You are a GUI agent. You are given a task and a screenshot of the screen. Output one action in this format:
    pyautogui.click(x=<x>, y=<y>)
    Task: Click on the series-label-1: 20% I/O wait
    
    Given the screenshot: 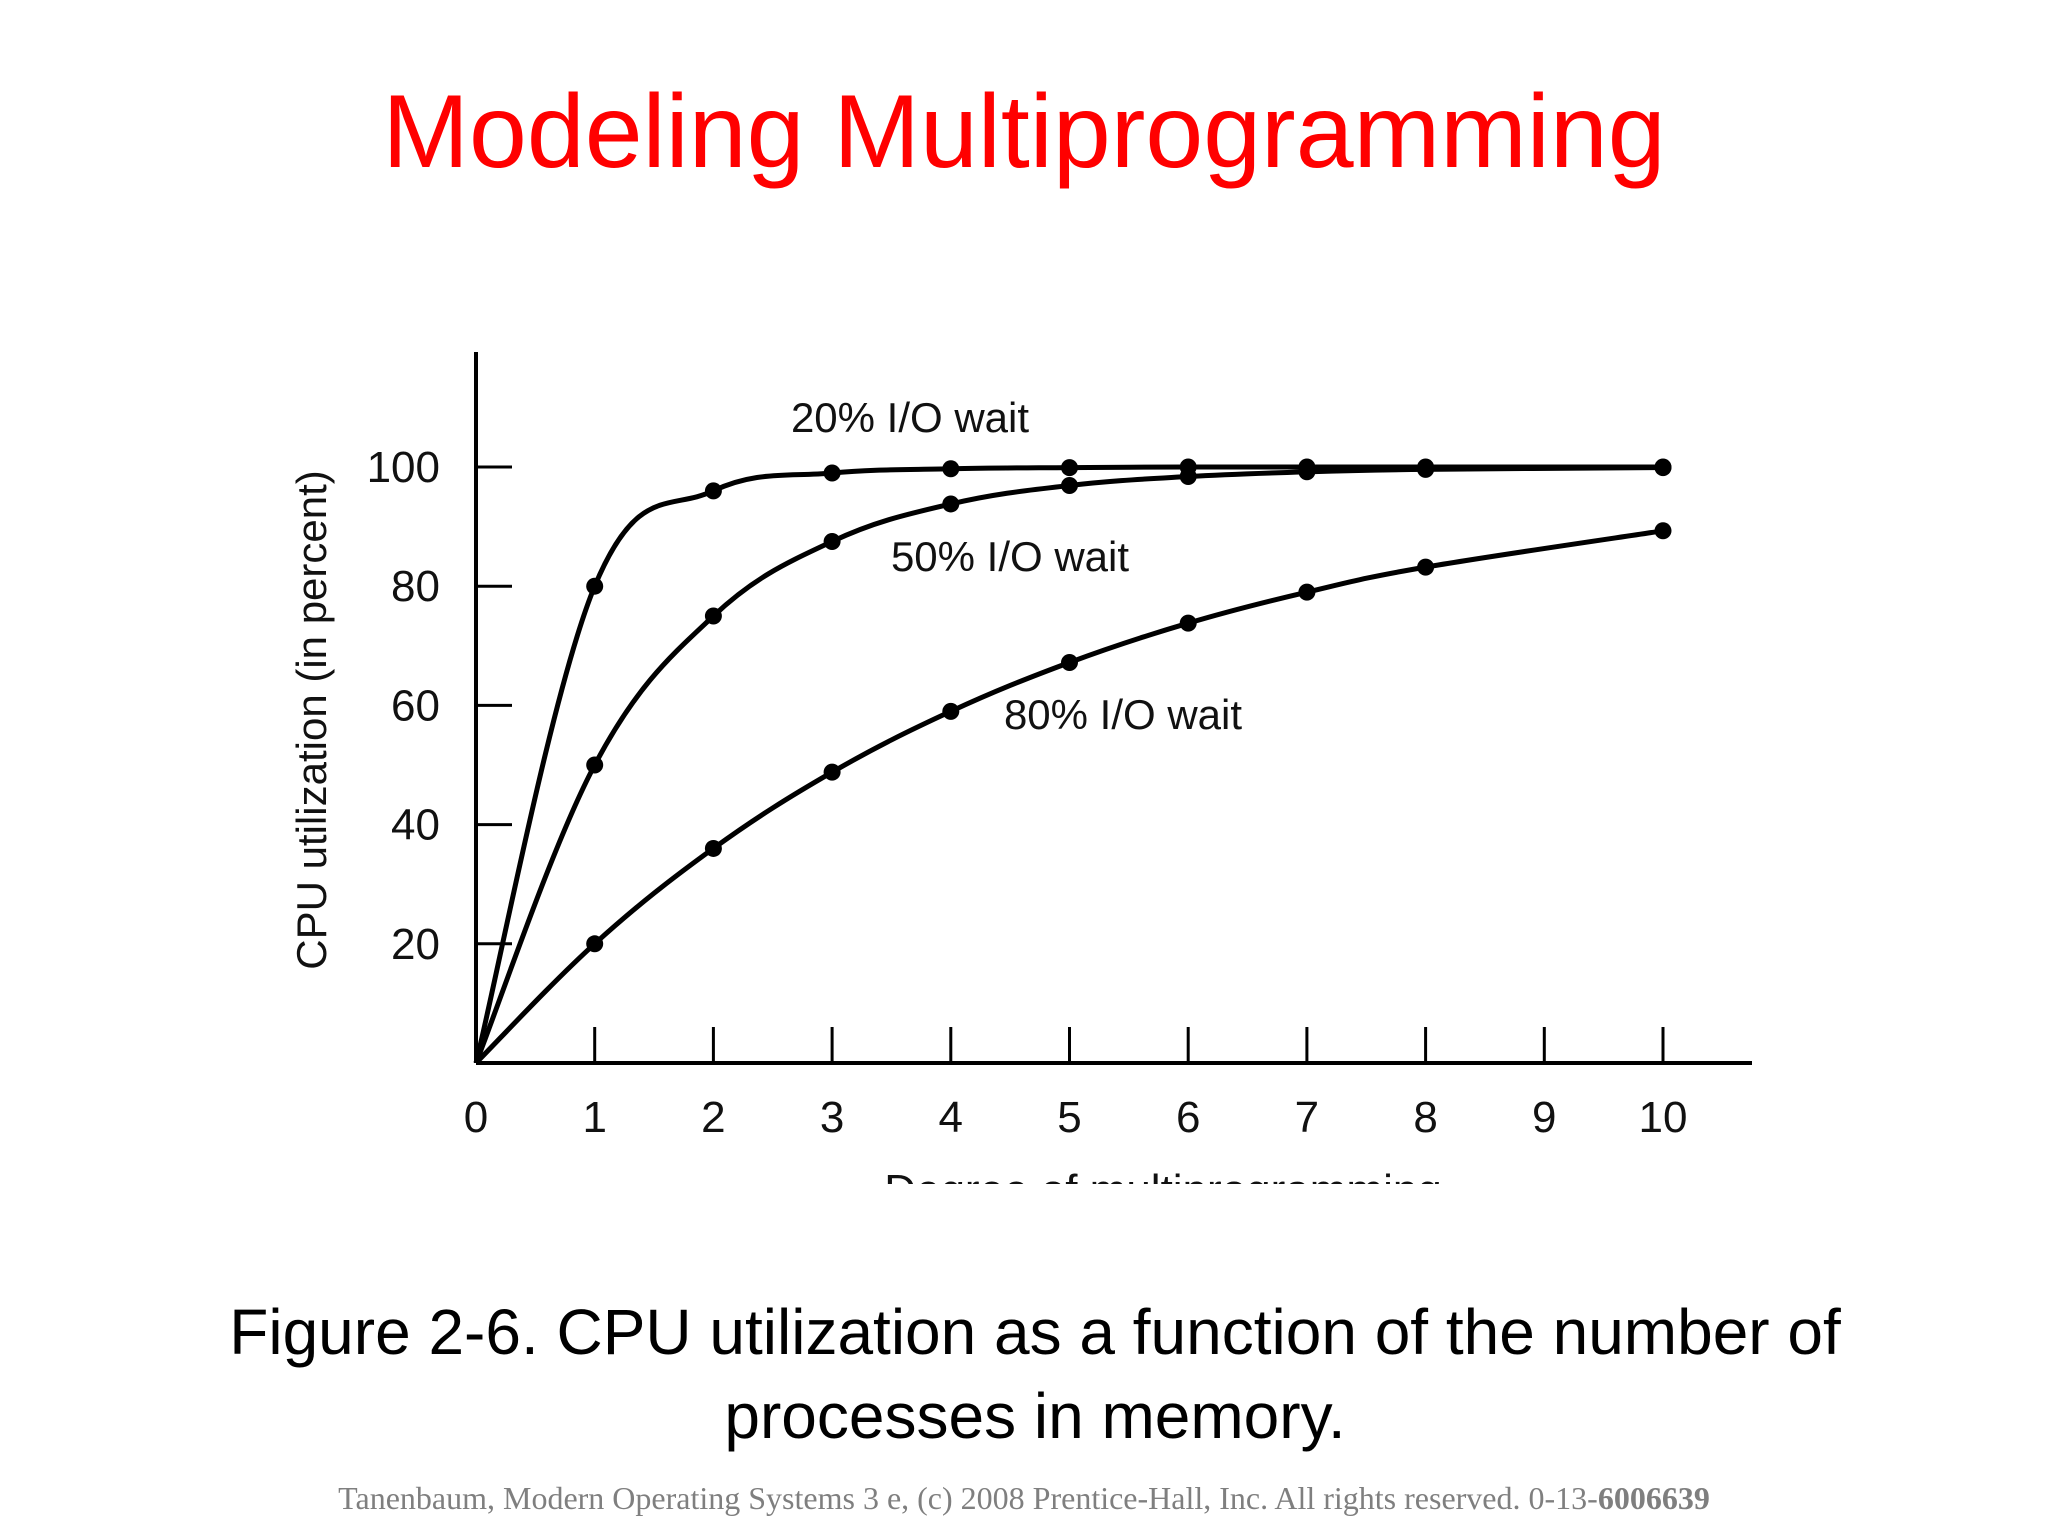 What is the action you would take?
    pyautogui.click(x=910, y=417)
    